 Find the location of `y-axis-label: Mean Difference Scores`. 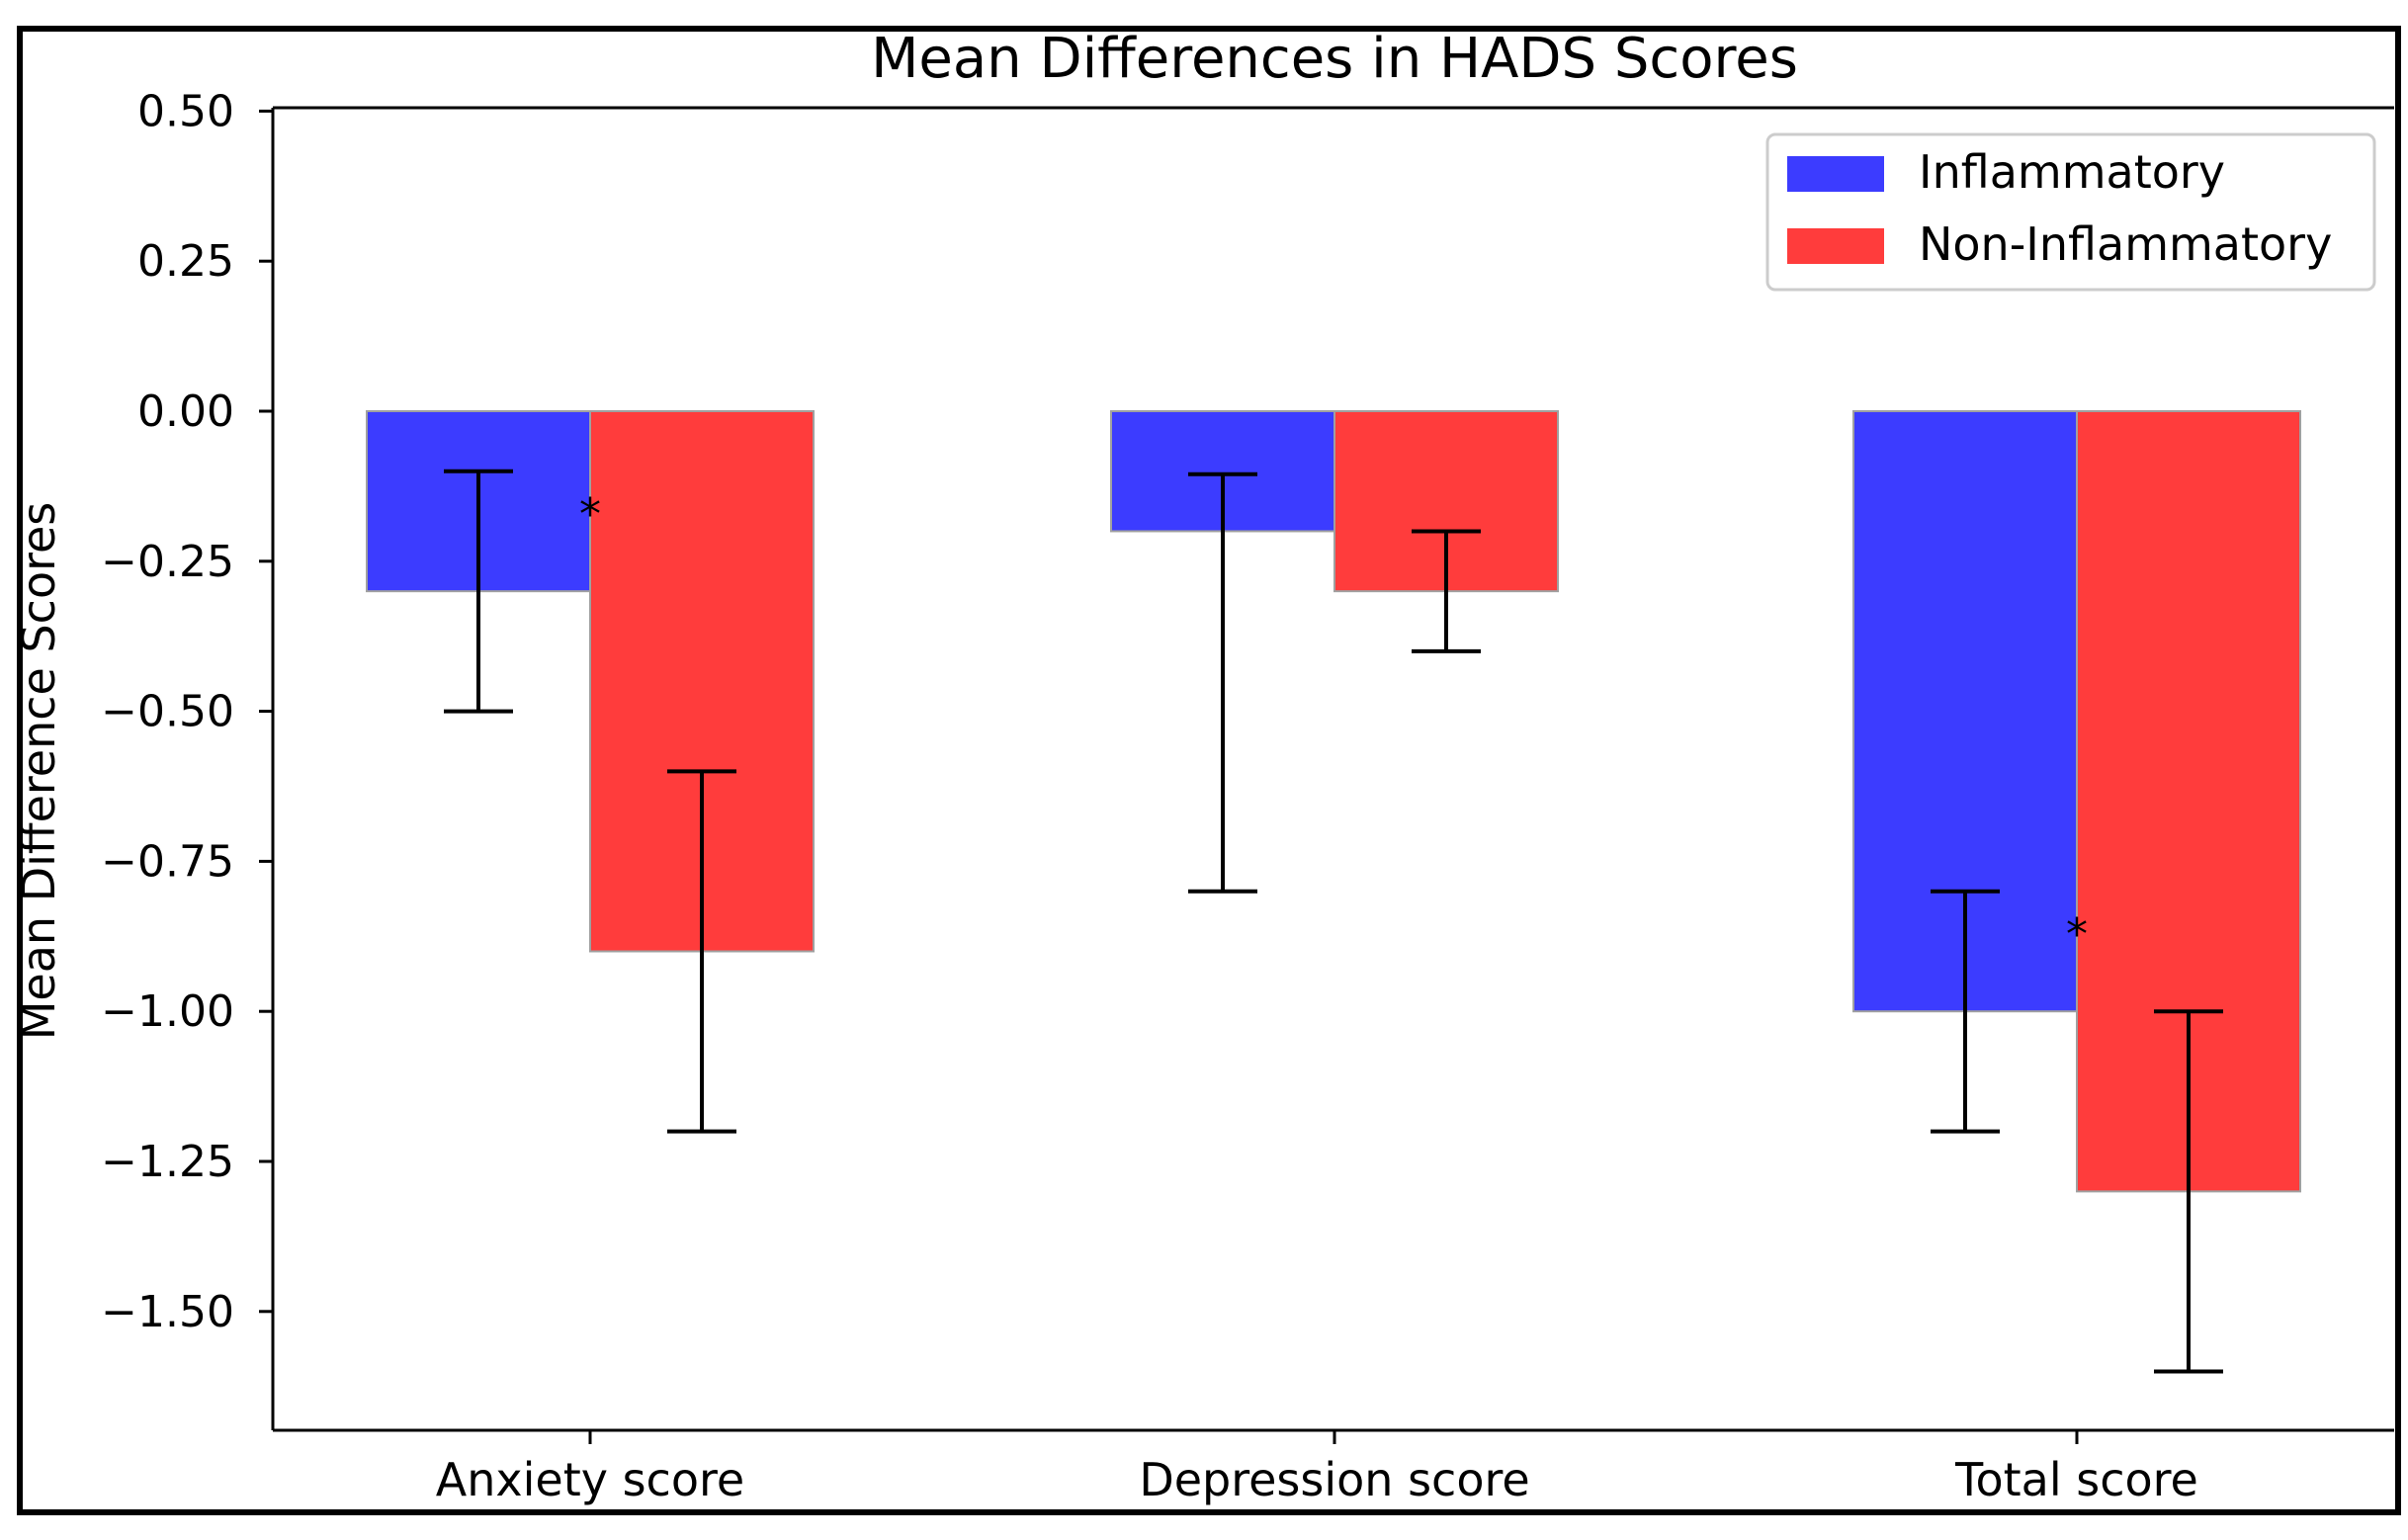

y-axis-label: Mean Difference Scores is located at coordinates (38, 771).